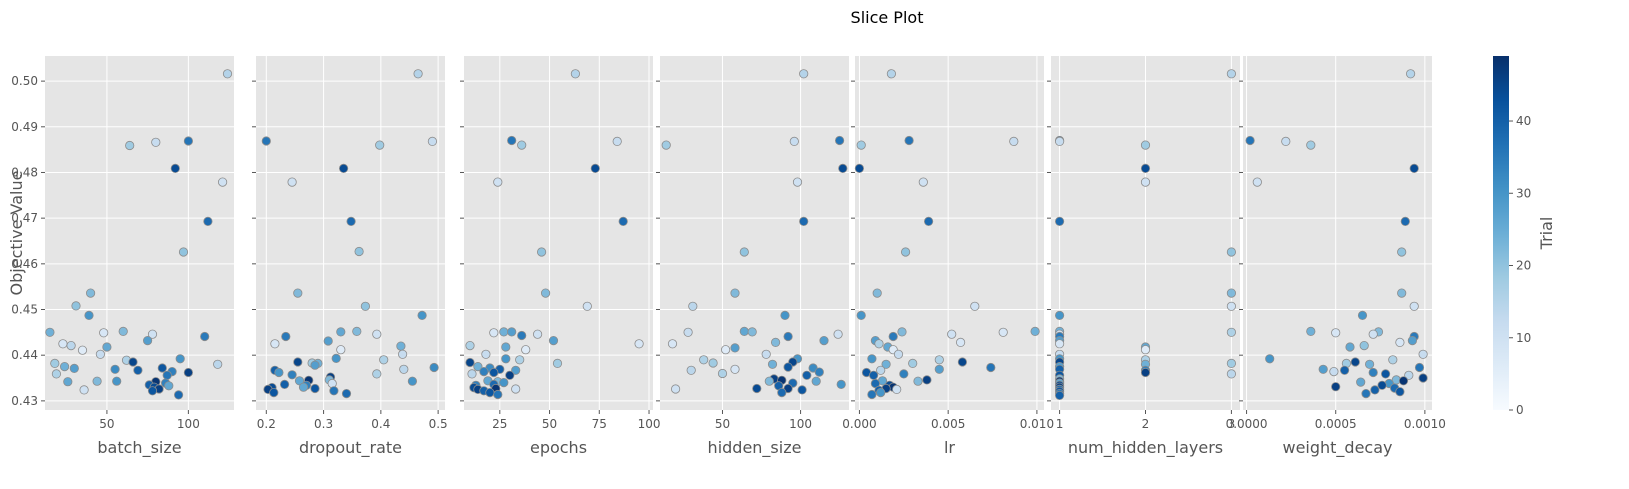 The width and height of the screenshot is (1629, 489). I want to click on panel-dropout_rate: 0.2 0.3 0.4 0.5 dropout_rate, so click(350, 257).